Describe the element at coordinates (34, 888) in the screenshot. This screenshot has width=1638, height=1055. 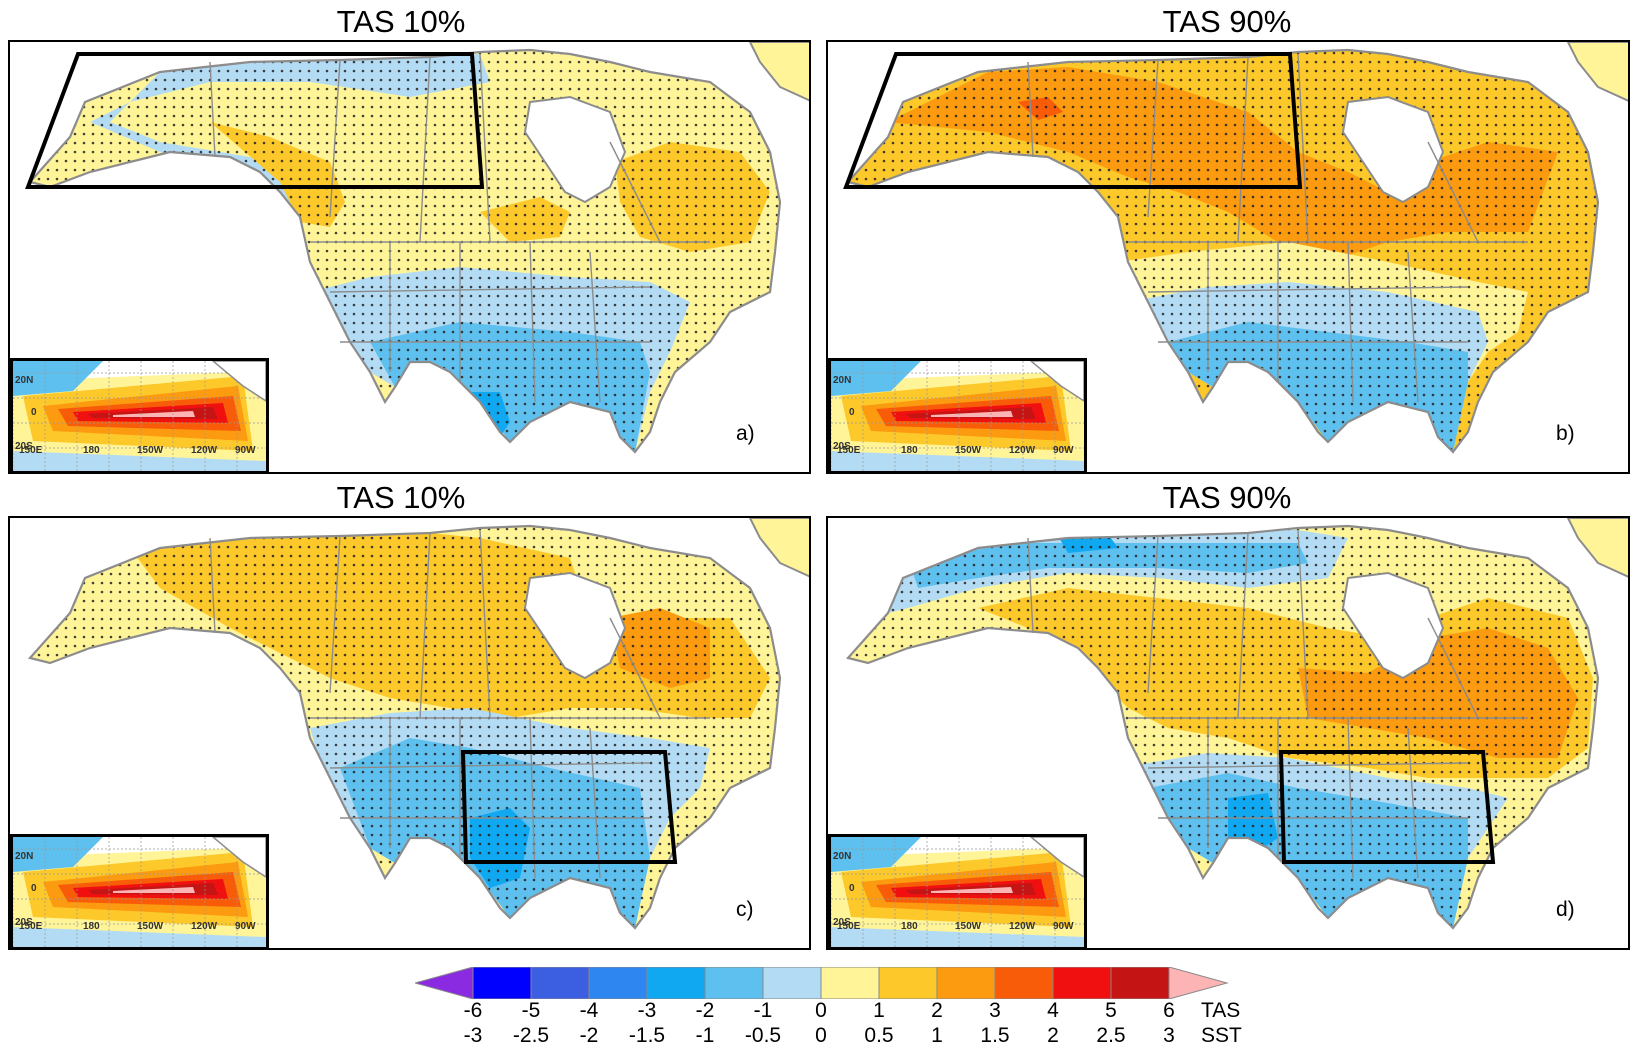
I see `inset-label-lat_zero: 0` at that location.